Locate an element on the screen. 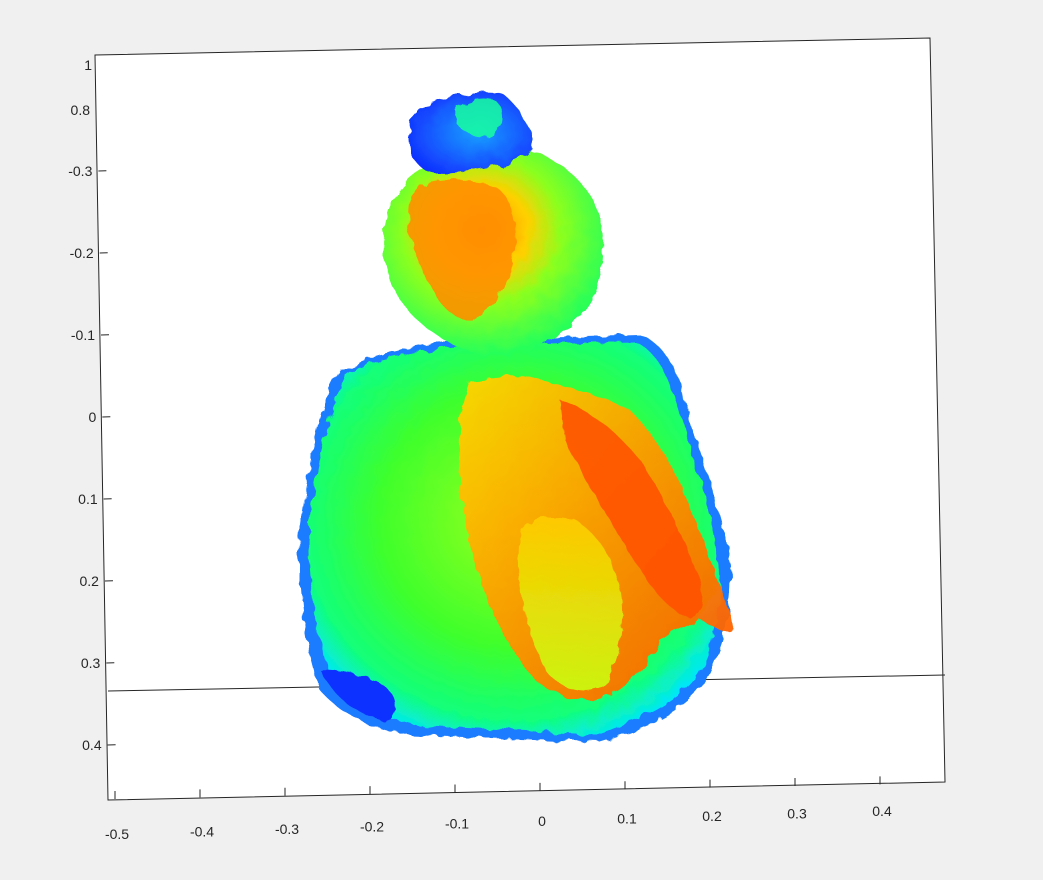 The image size is (1043, 880). y-tick-label: -0.3 is located at coordinates (80, 171).